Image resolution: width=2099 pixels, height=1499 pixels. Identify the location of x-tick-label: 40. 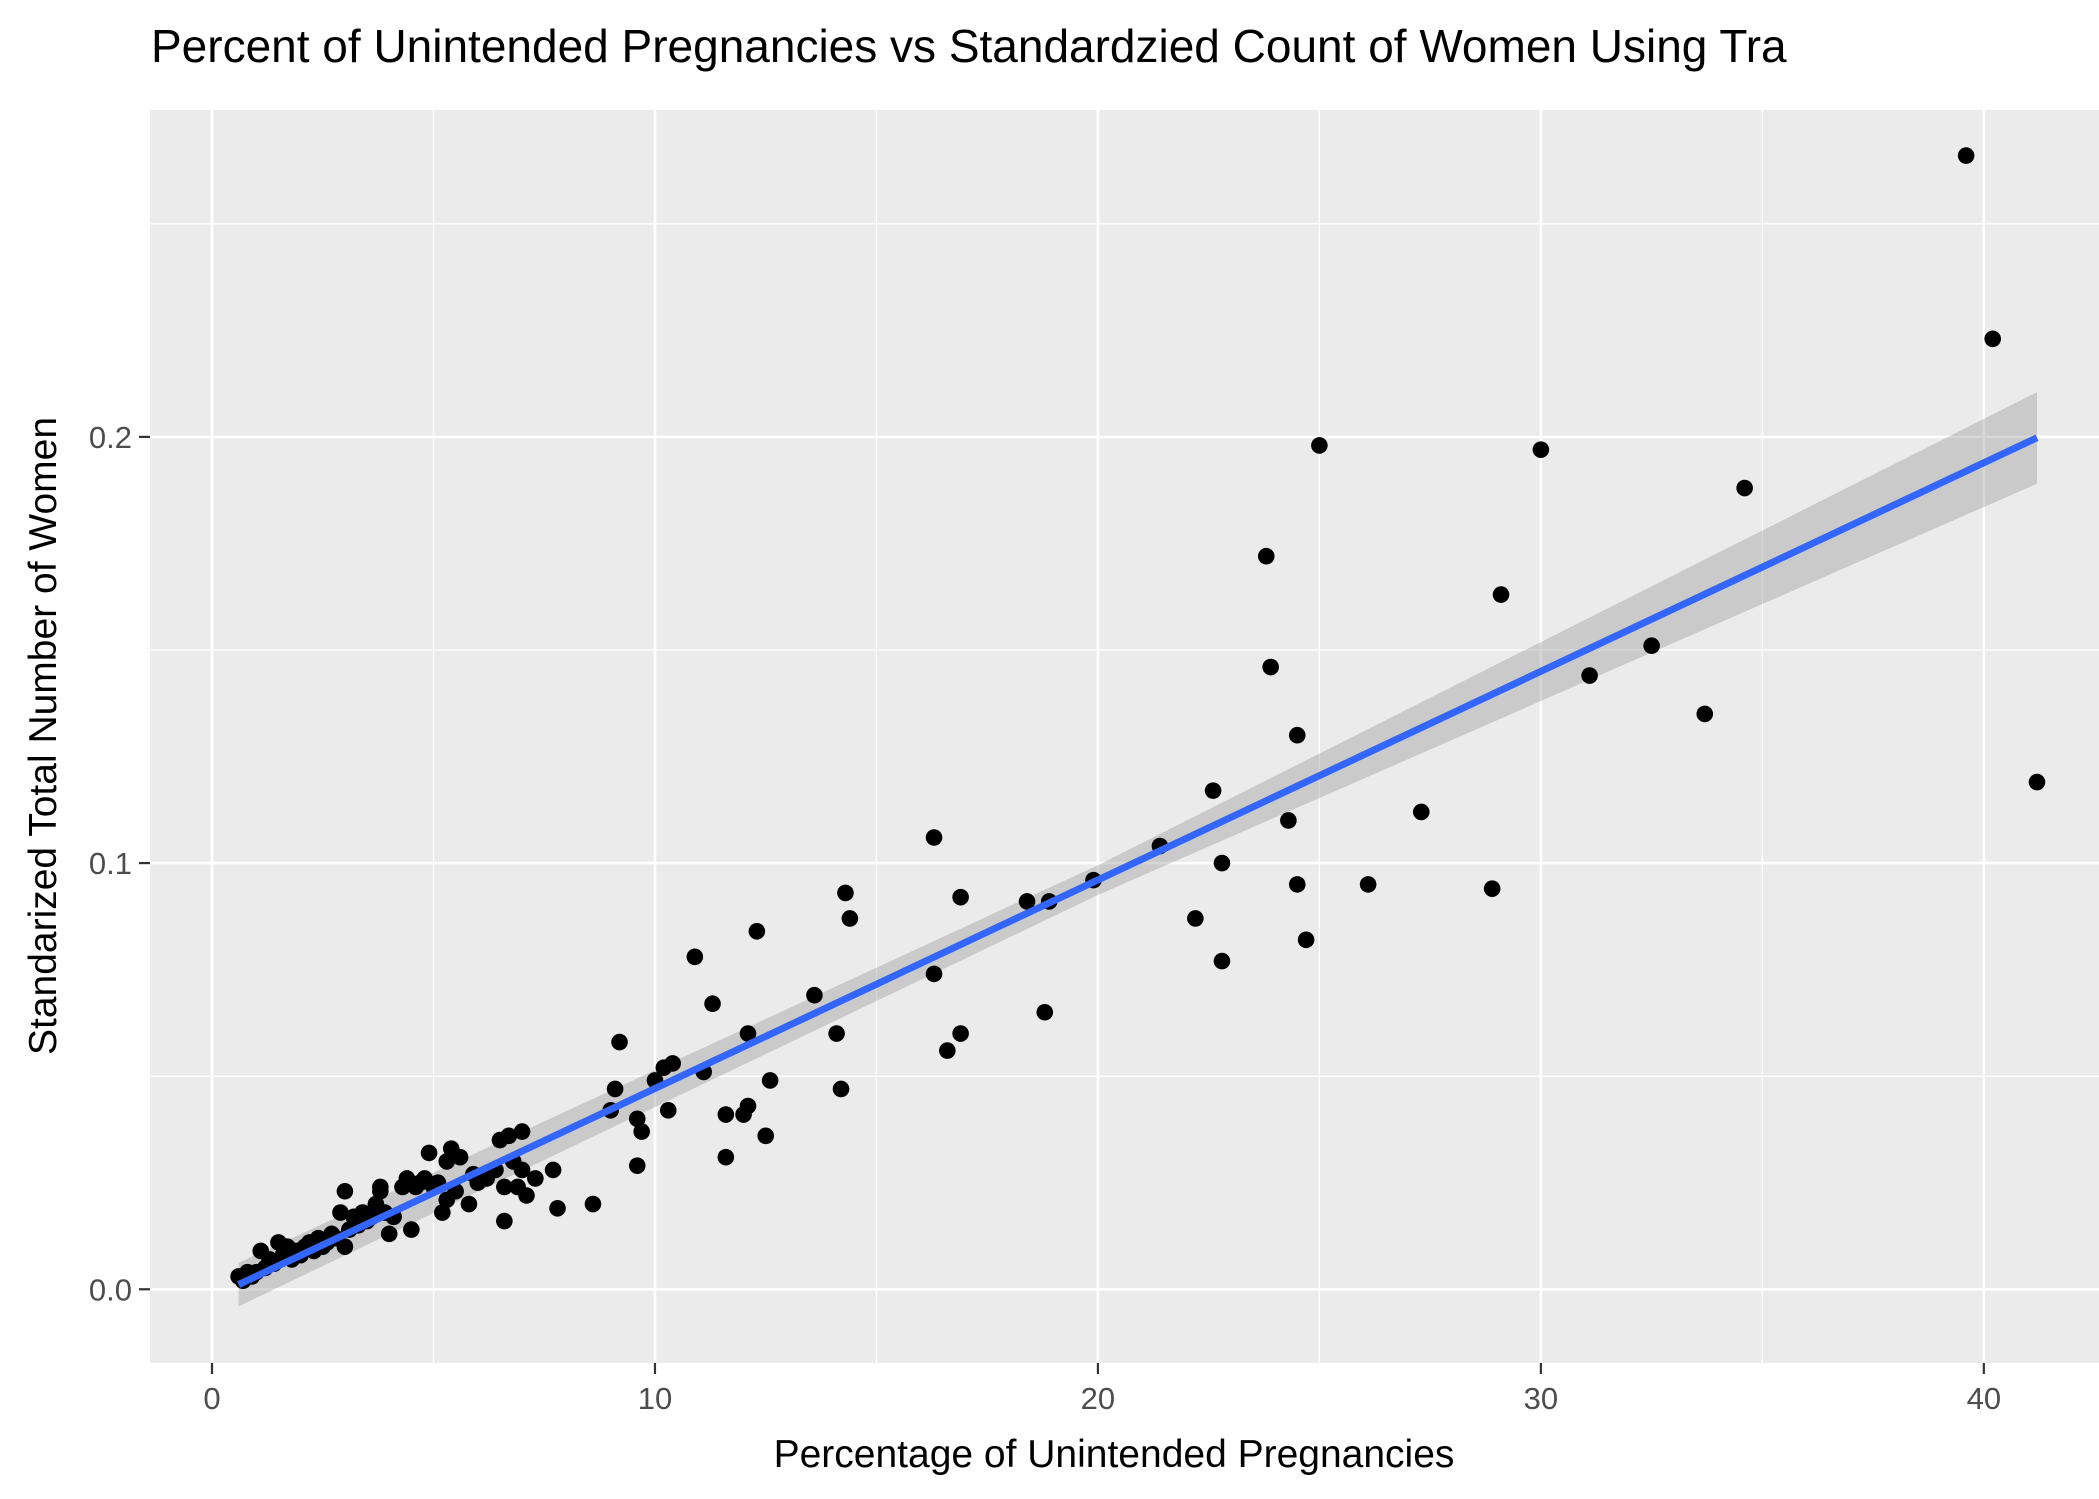
(1984, 1398).